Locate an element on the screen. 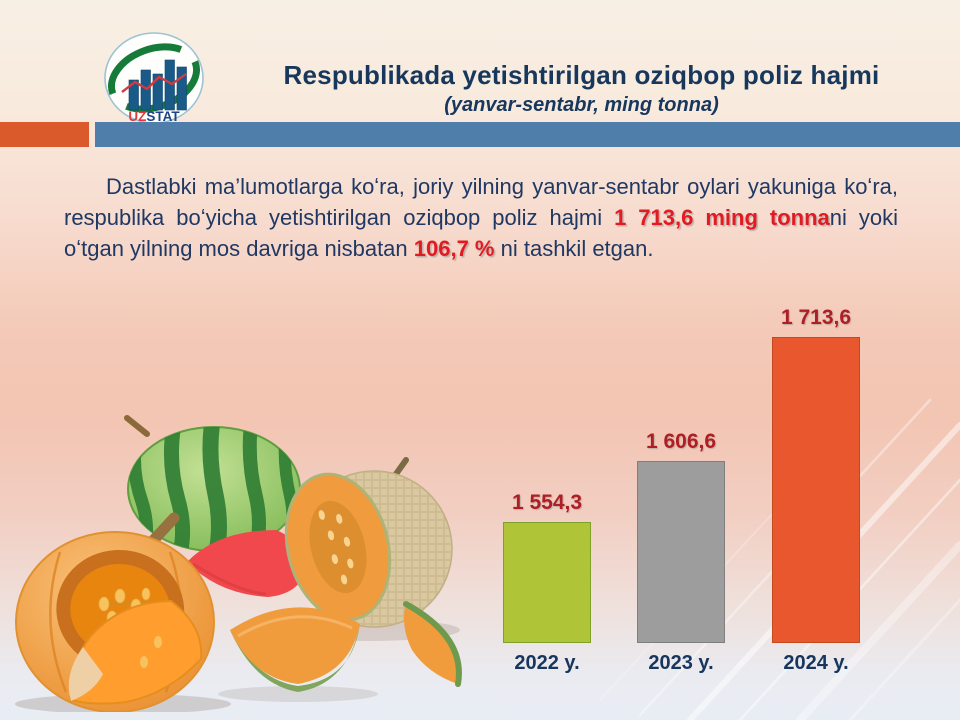  logo-swoosh is located at coordinates (154, 78).